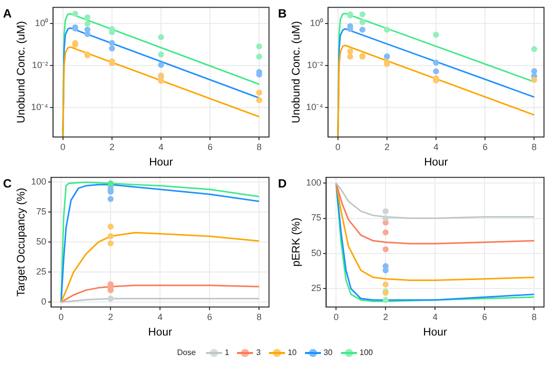  I want to click on legend-label: 1, so click(227, 352).